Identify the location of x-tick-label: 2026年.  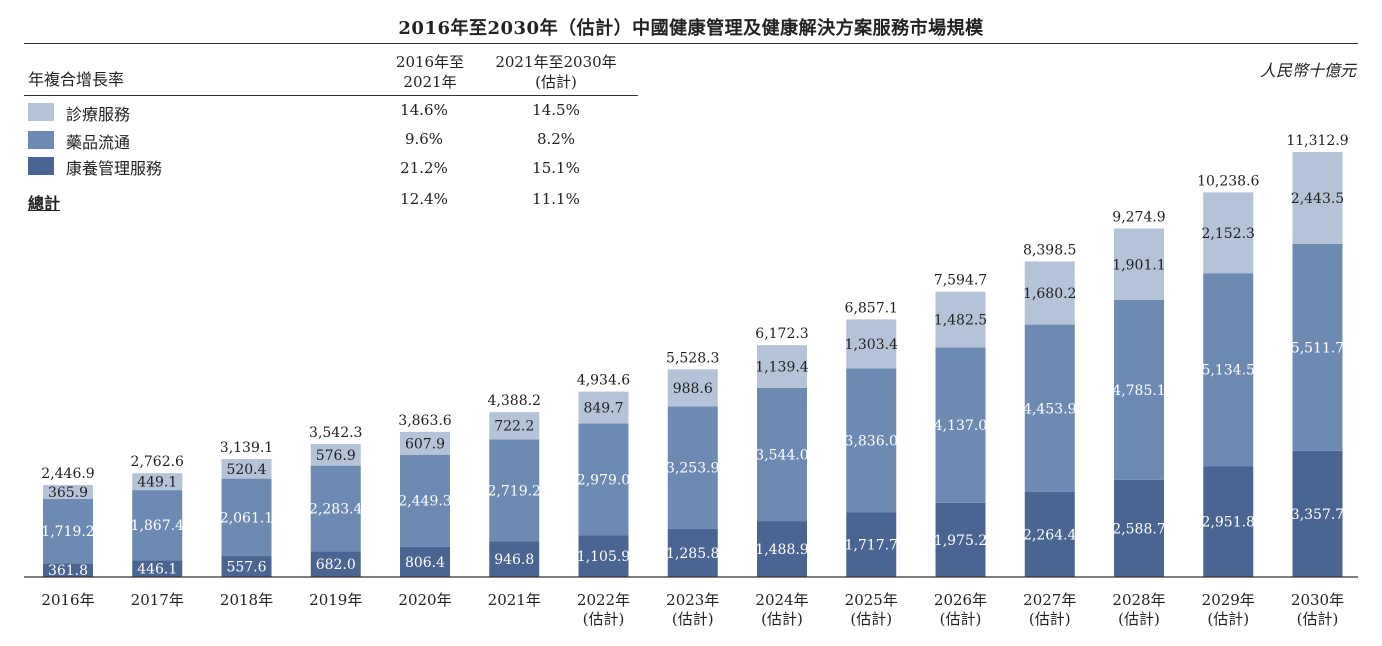
(960, 600).